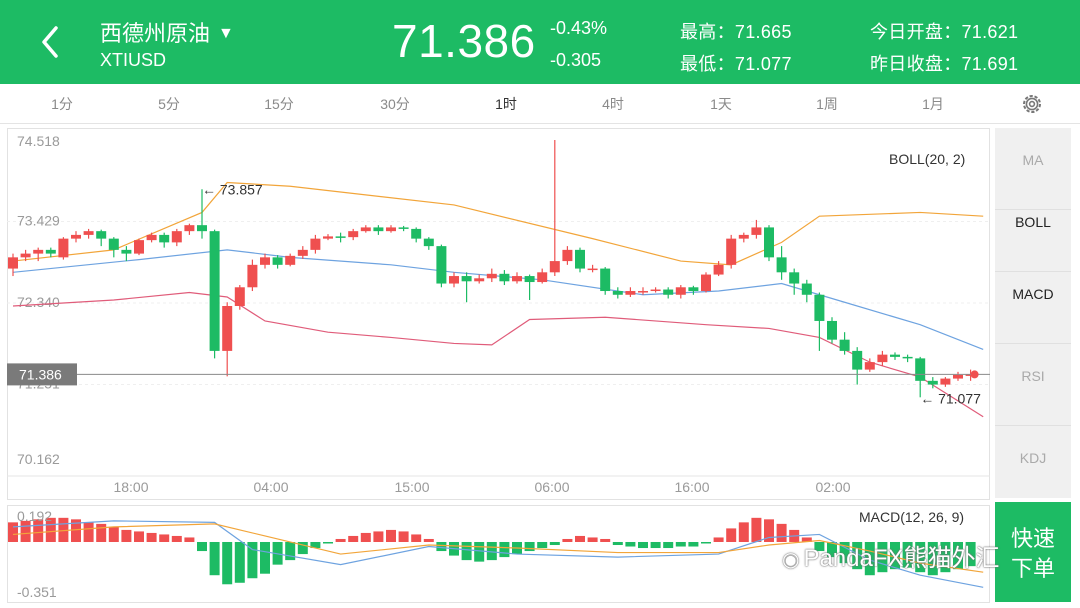 Image resolution: width=1080 pixels, height=608 pixels. I want to click on current-price-tag, so click(42, 374).